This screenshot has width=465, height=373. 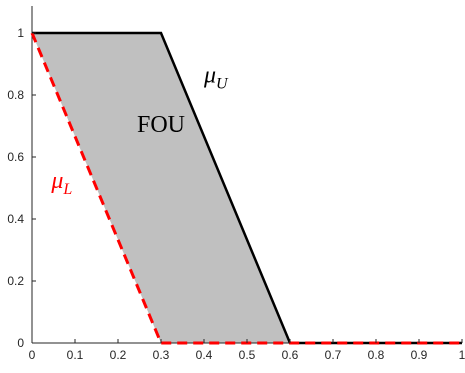 I want to click on x-tick-label: 0, so click(x=32, y=355).